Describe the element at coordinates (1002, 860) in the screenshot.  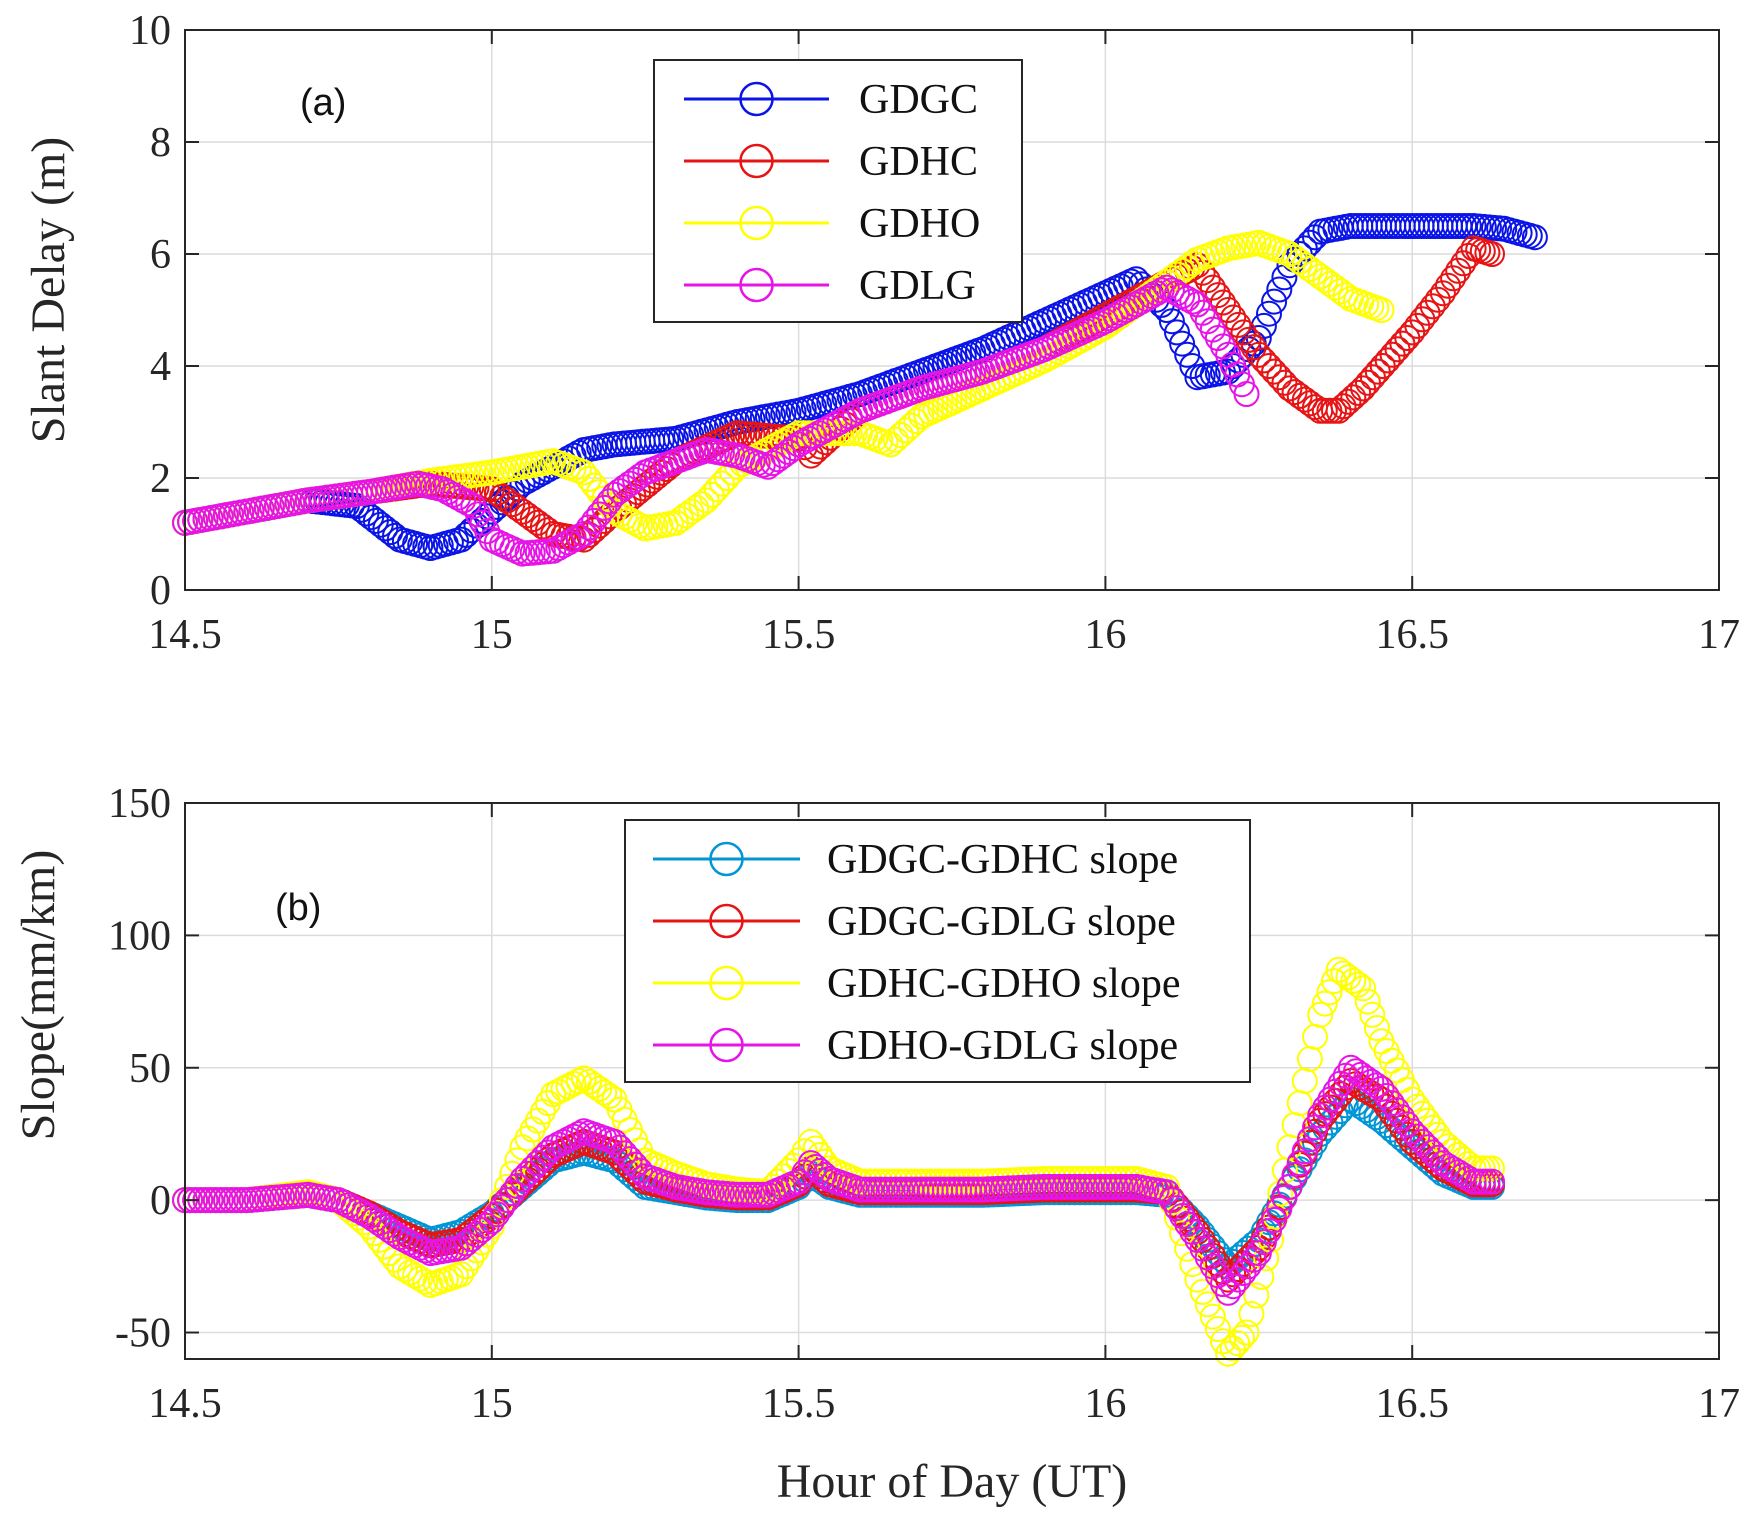
I see `panel-b-legend-label: GDGC-GDHC slope` at that location.